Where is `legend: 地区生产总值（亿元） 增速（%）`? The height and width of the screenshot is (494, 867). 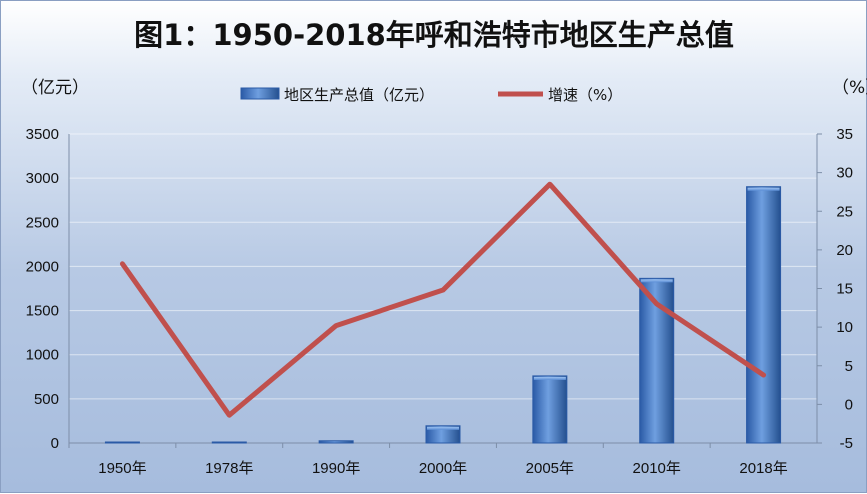 legend: 地区生产总值（亿元） 增速（%） is located at coordinates (431, 95).